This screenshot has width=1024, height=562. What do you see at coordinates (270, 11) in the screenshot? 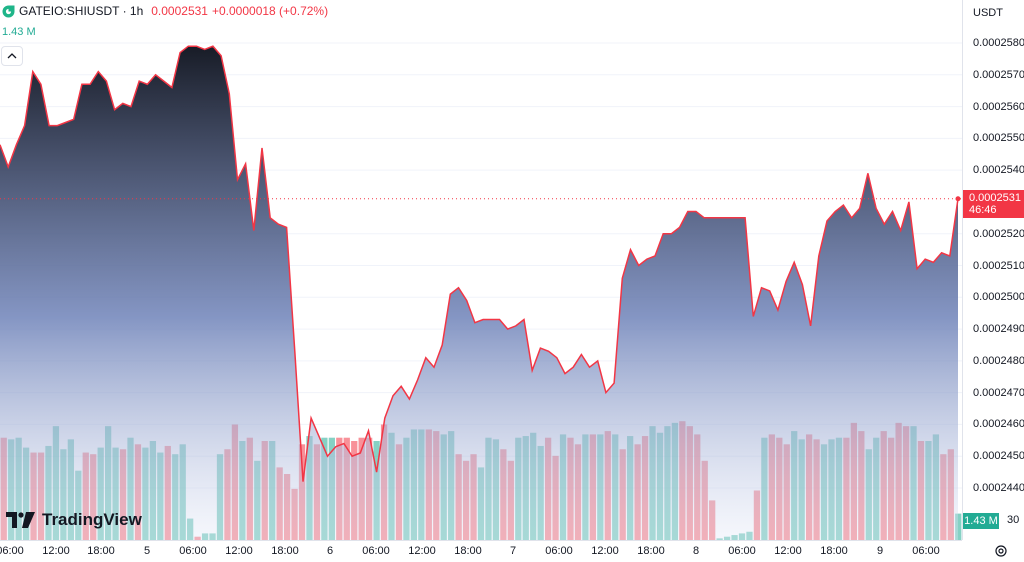
I see `header-change: +0.0000018 (+0.72%)` at bounding box center [270, 11].